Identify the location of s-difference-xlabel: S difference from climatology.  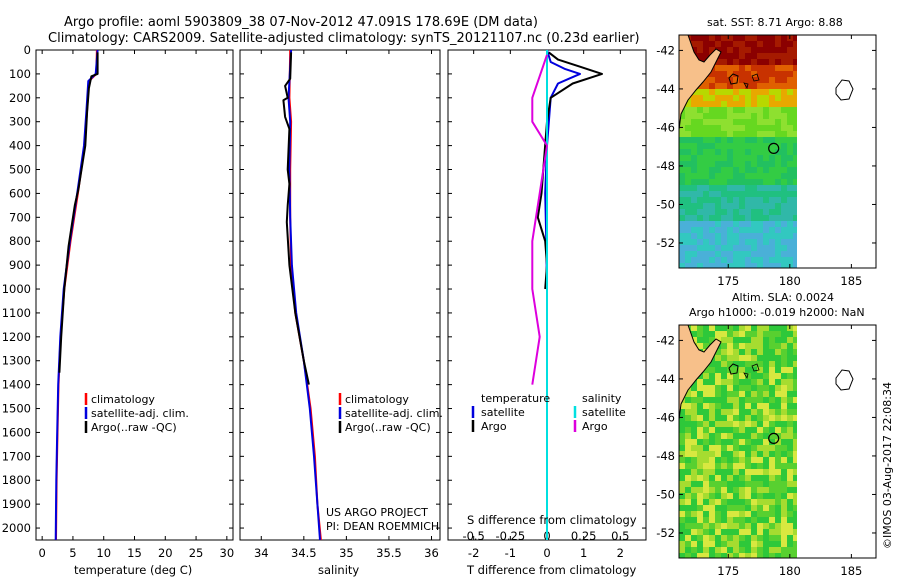
(552, 520).